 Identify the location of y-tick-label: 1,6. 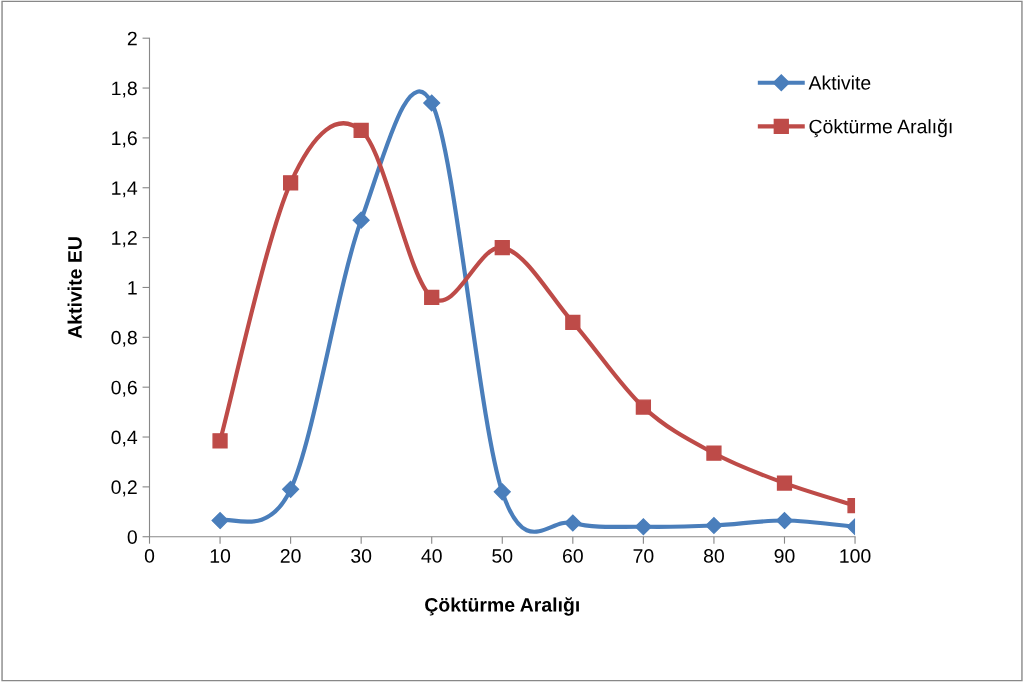
(124, 139).